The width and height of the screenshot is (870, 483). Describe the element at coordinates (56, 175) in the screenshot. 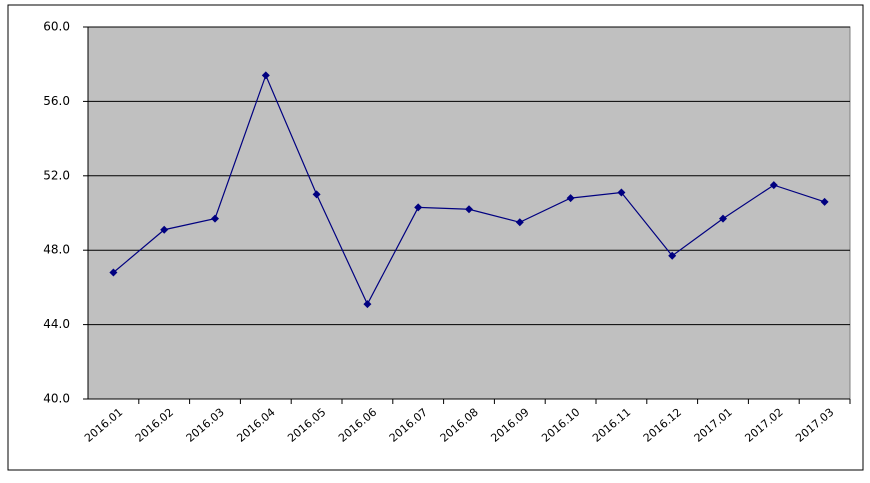

I see `y-tick-label: 52.0` at that location.